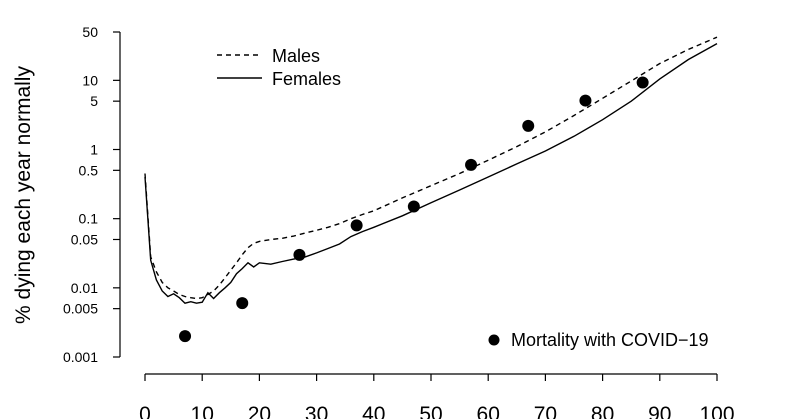 The width and height of the screenshot is (800, 419). I want to click on x-tick-label: 20, so click(259, 411).